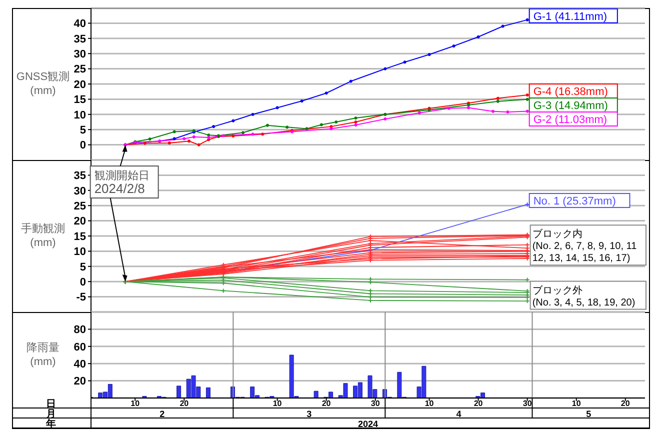  What do you see at coordinates (43, 84) in the screenshot?
I see `y-axis-title: GNSS観測 (mm)` at bounding box center [43, 84].